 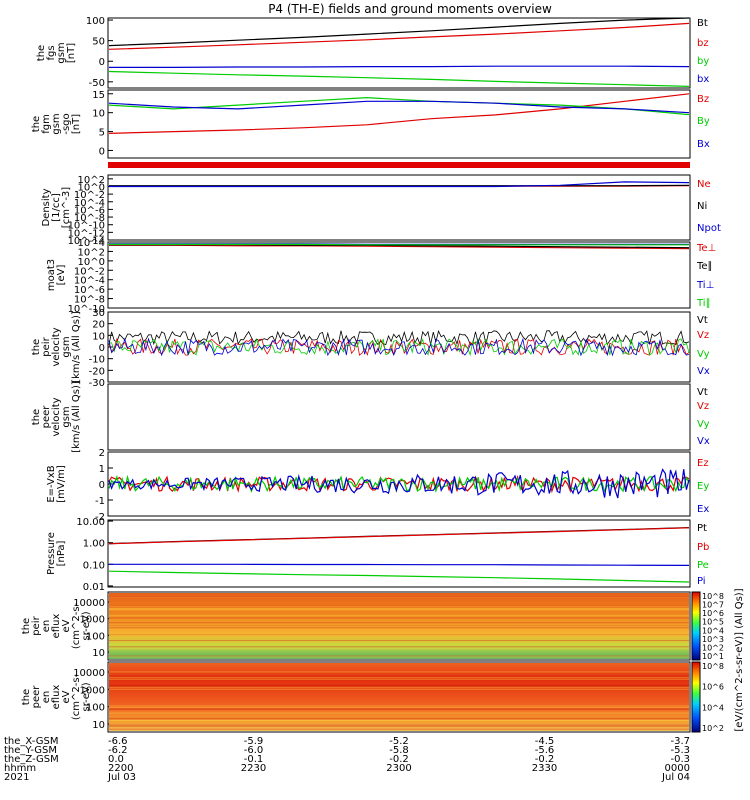 I want to click on xaxis-row-label: the_Y-GSM, so click(x=30, y=750).